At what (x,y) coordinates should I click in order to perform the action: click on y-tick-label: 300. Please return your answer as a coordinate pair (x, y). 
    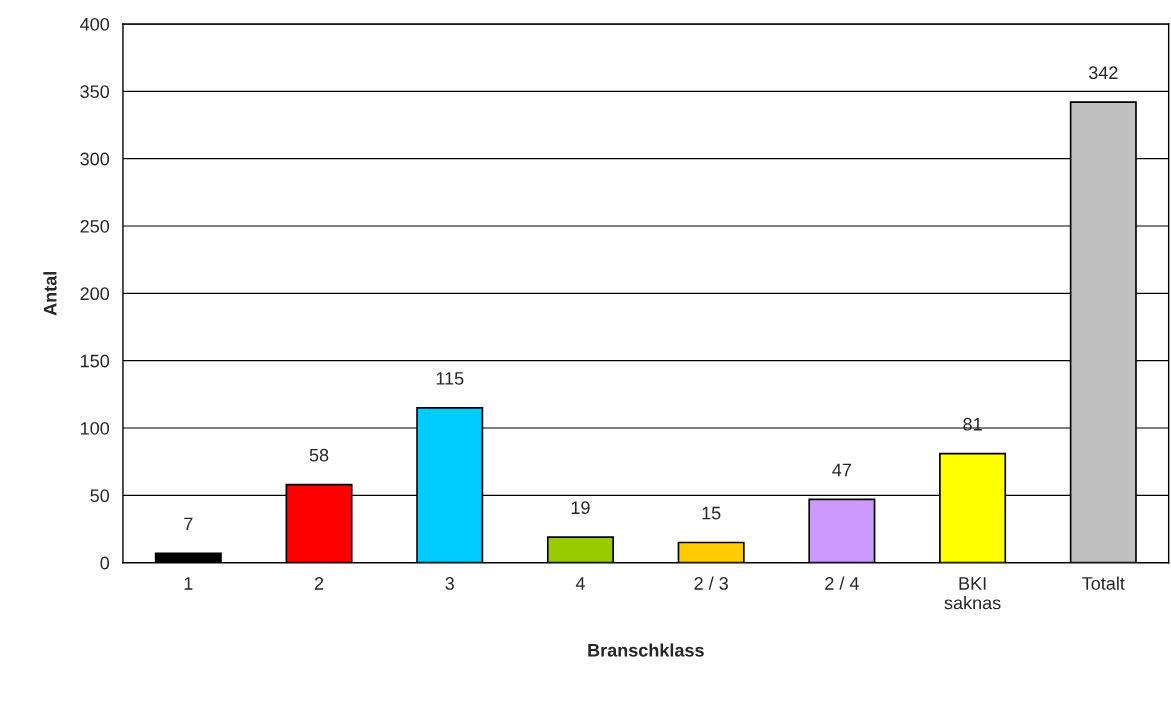
    Looking at the image, I should click on (95, 159).